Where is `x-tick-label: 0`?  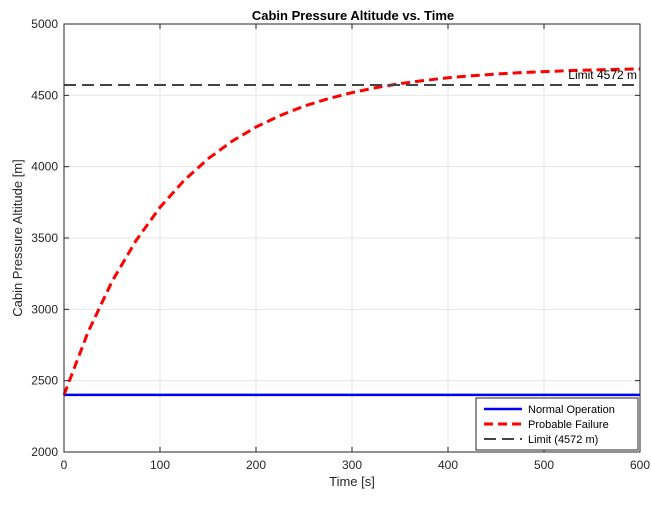
x-tick-label: 0 is located at coordinates (64, 465).